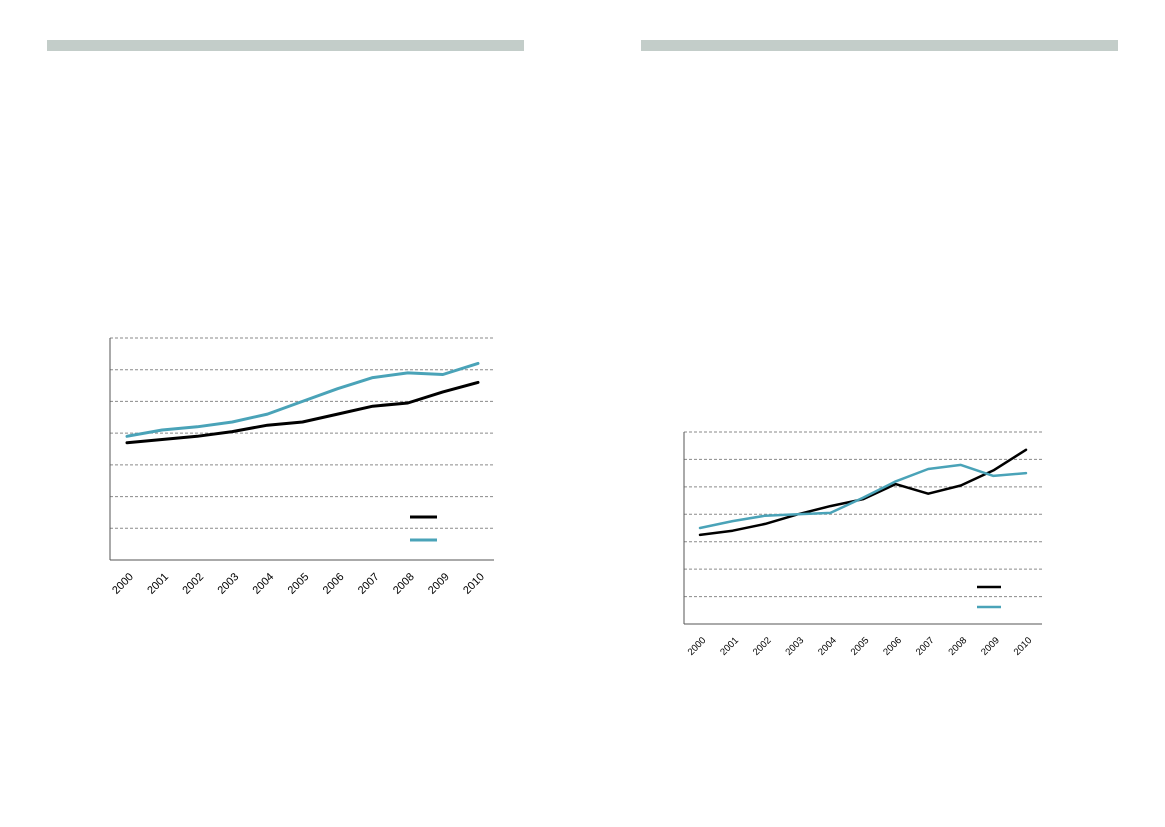  Describe the element at coordinates (879, 45) in the screenshot. I see `header-bar-right` at that location.